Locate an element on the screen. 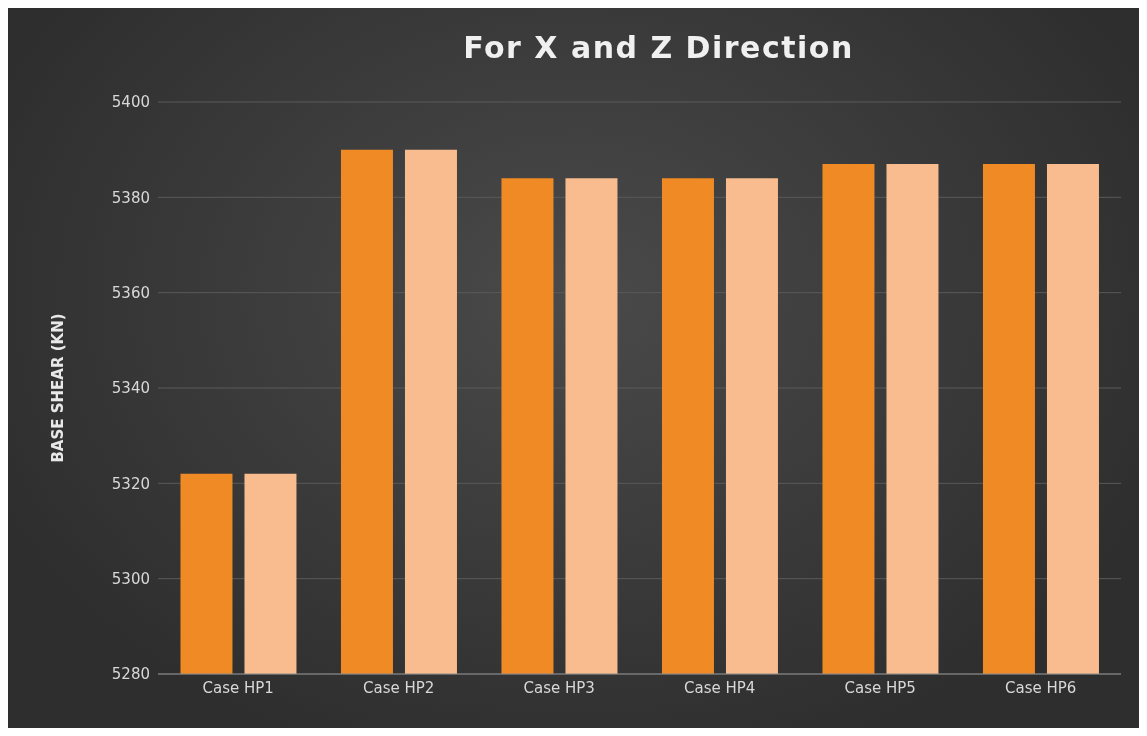 Image resolution: width=1147 pixels, height=736 pixels. x-tick-label: Case HP3 is located at coordinates (559, 687).